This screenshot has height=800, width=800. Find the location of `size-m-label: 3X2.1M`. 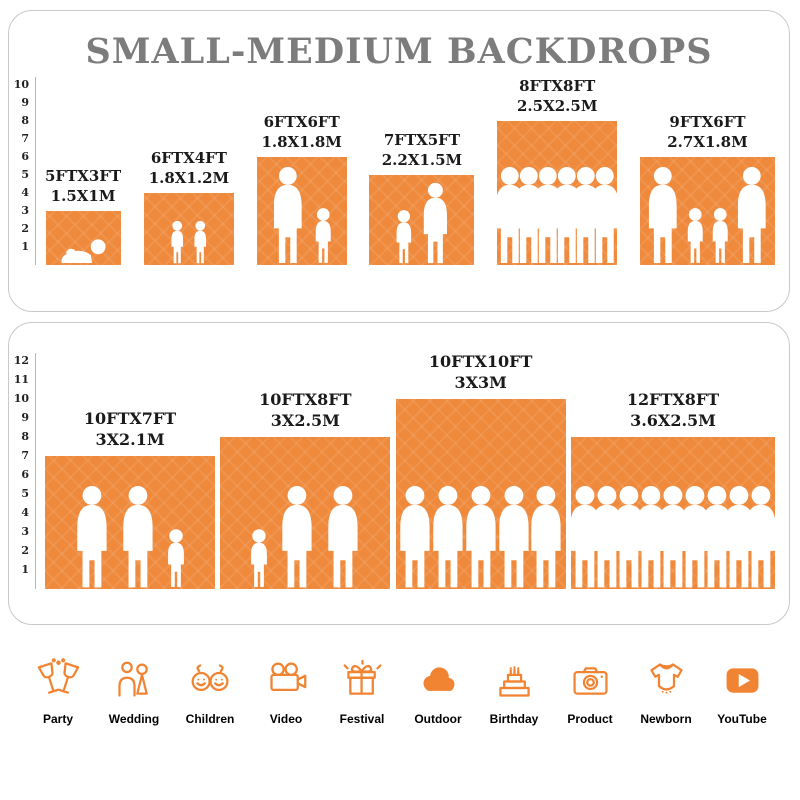

size-m-label: 3X2.1M is located at coordinates (130, 440).